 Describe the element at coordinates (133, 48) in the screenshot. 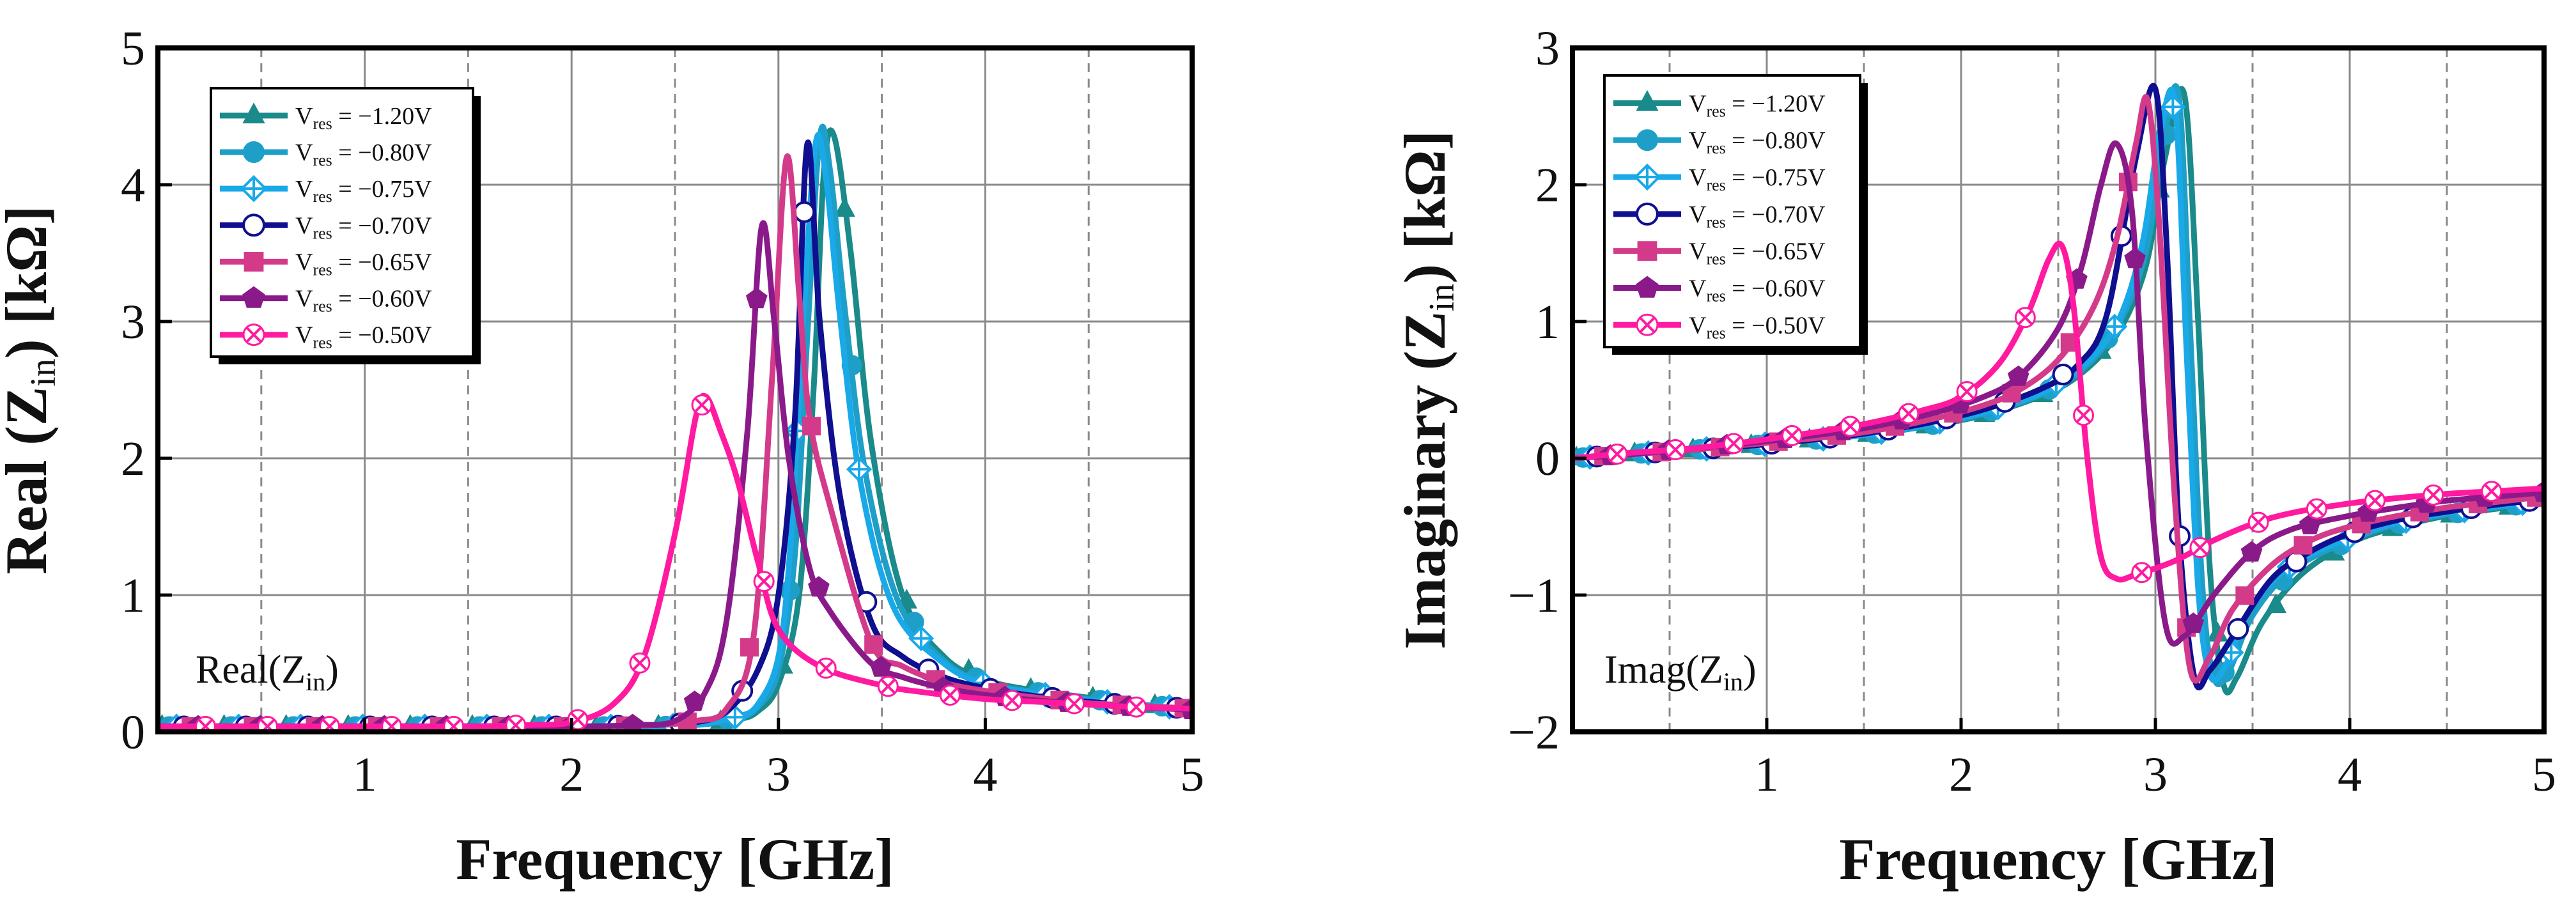

I see `y-tick-label: 5` at that location.